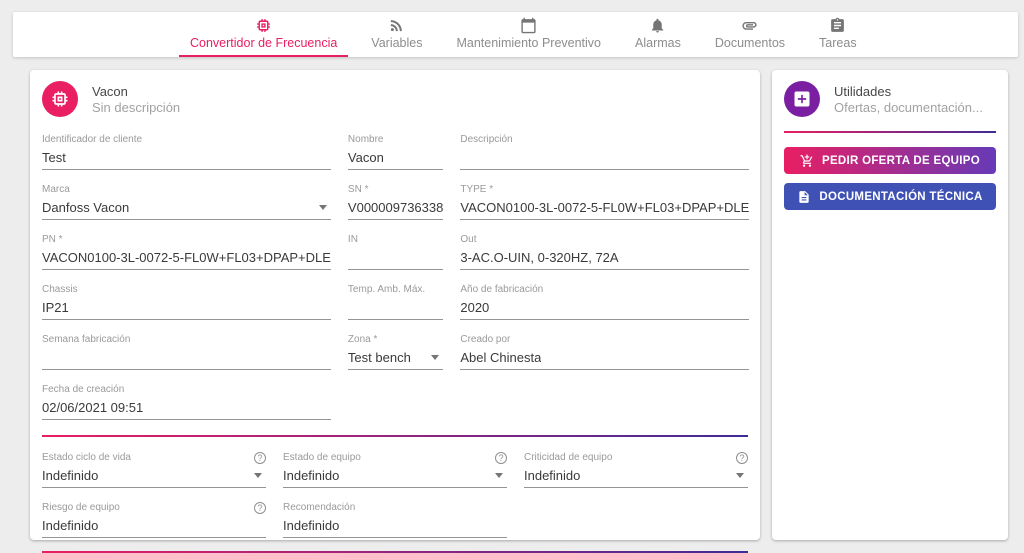 This screenshot has height=553, width=1024. What do you see at coordinates (186, 408) in the screenshot?
I see `input-fecha-de-creacion: 02/06/2021 09:51` at bounding box center [186, 408].